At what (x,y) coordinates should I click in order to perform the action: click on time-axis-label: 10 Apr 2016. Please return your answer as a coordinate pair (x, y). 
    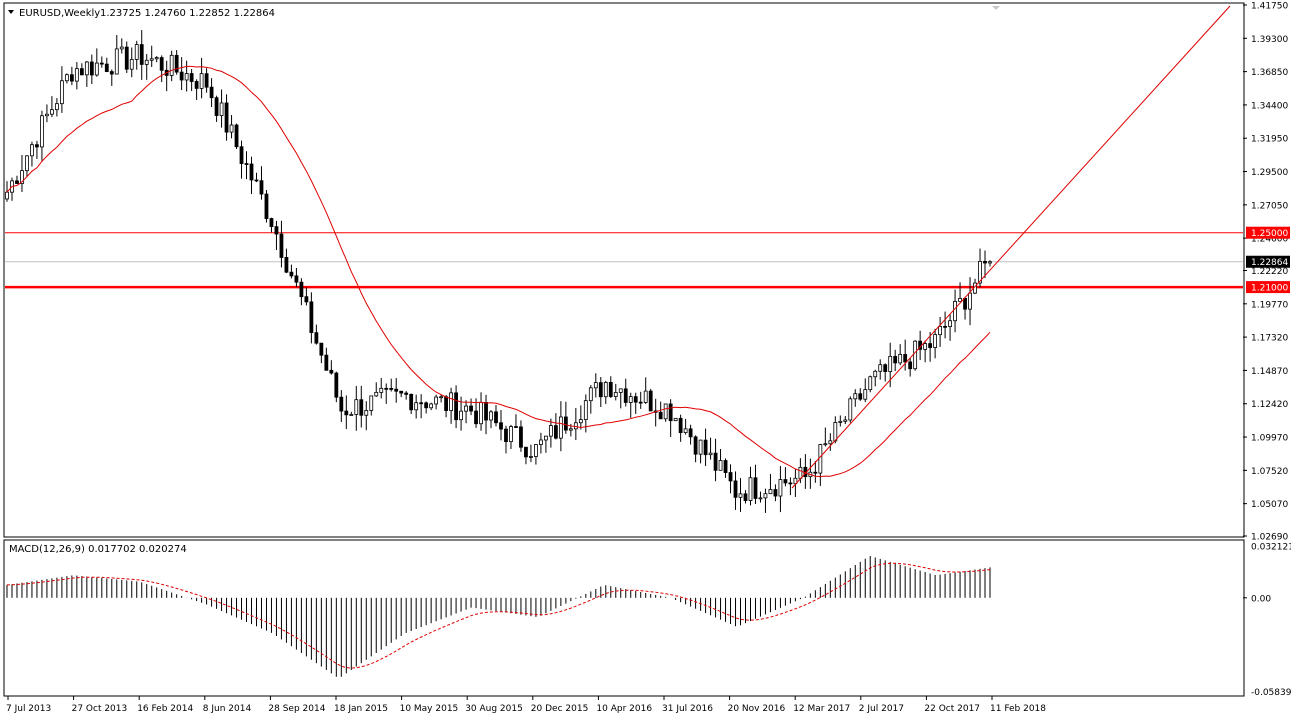
    Looking at the image, I should click on (624, 709).